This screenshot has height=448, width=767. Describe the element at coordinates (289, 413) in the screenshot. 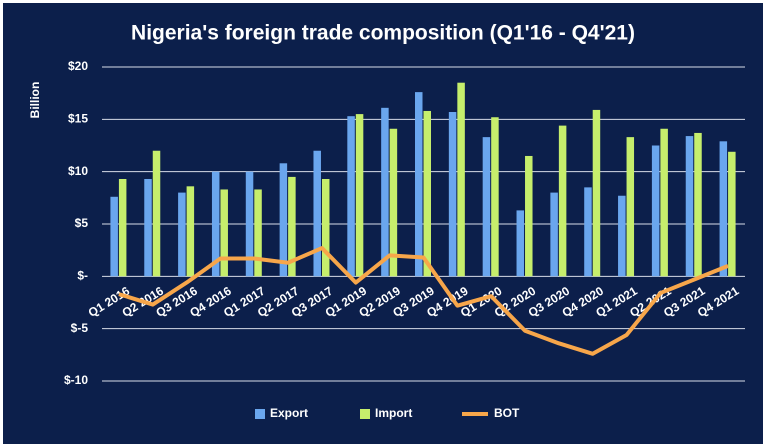

I see `legend-label: Export` at that location.